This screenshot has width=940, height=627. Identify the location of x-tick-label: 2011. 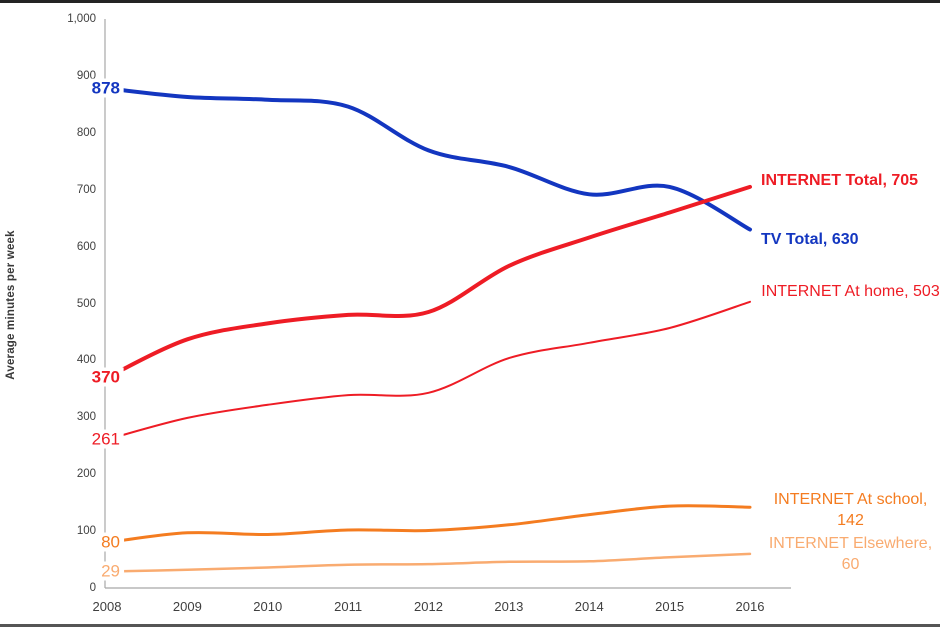
(348, 606).